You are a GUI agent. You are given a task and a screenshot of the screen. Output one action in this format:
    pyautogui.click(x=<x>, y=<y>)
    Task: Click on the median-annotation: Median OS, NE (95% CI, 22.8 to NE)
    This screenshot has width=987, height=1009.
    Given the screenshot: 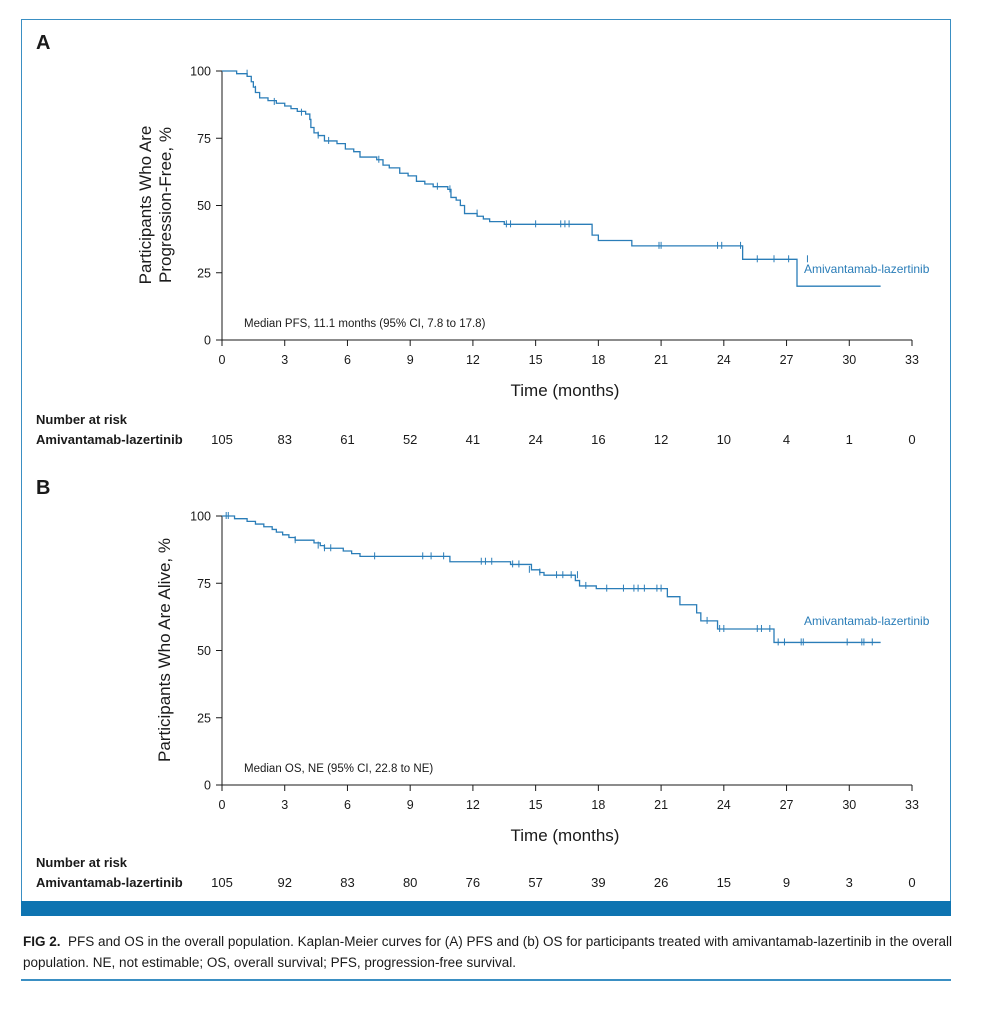 What is the action you would take?
    pyautogui.click(x=338, y=769)
    